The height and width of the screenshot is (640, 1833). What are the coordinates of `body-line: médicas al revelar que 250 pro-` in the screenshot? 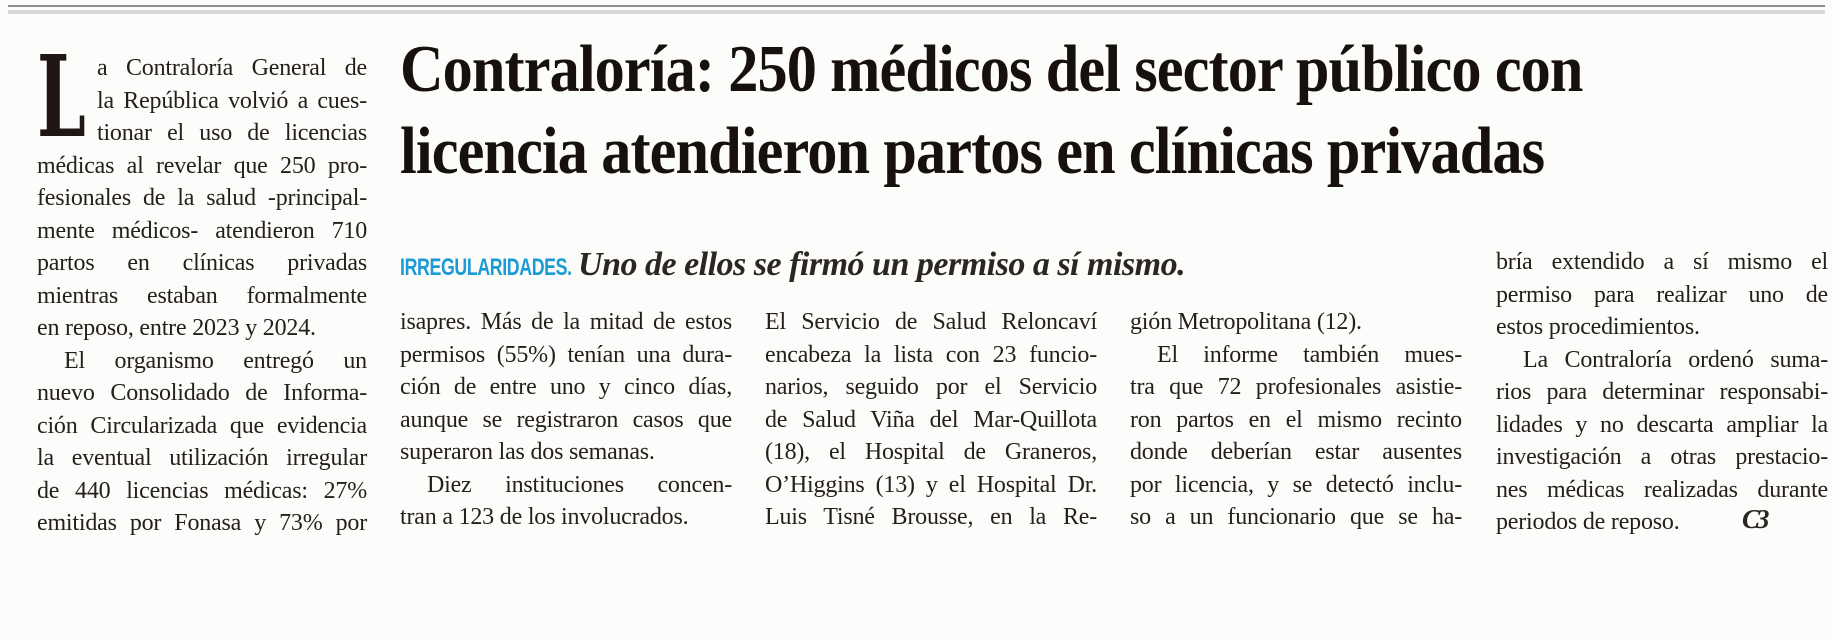 It's located at (202, 165).